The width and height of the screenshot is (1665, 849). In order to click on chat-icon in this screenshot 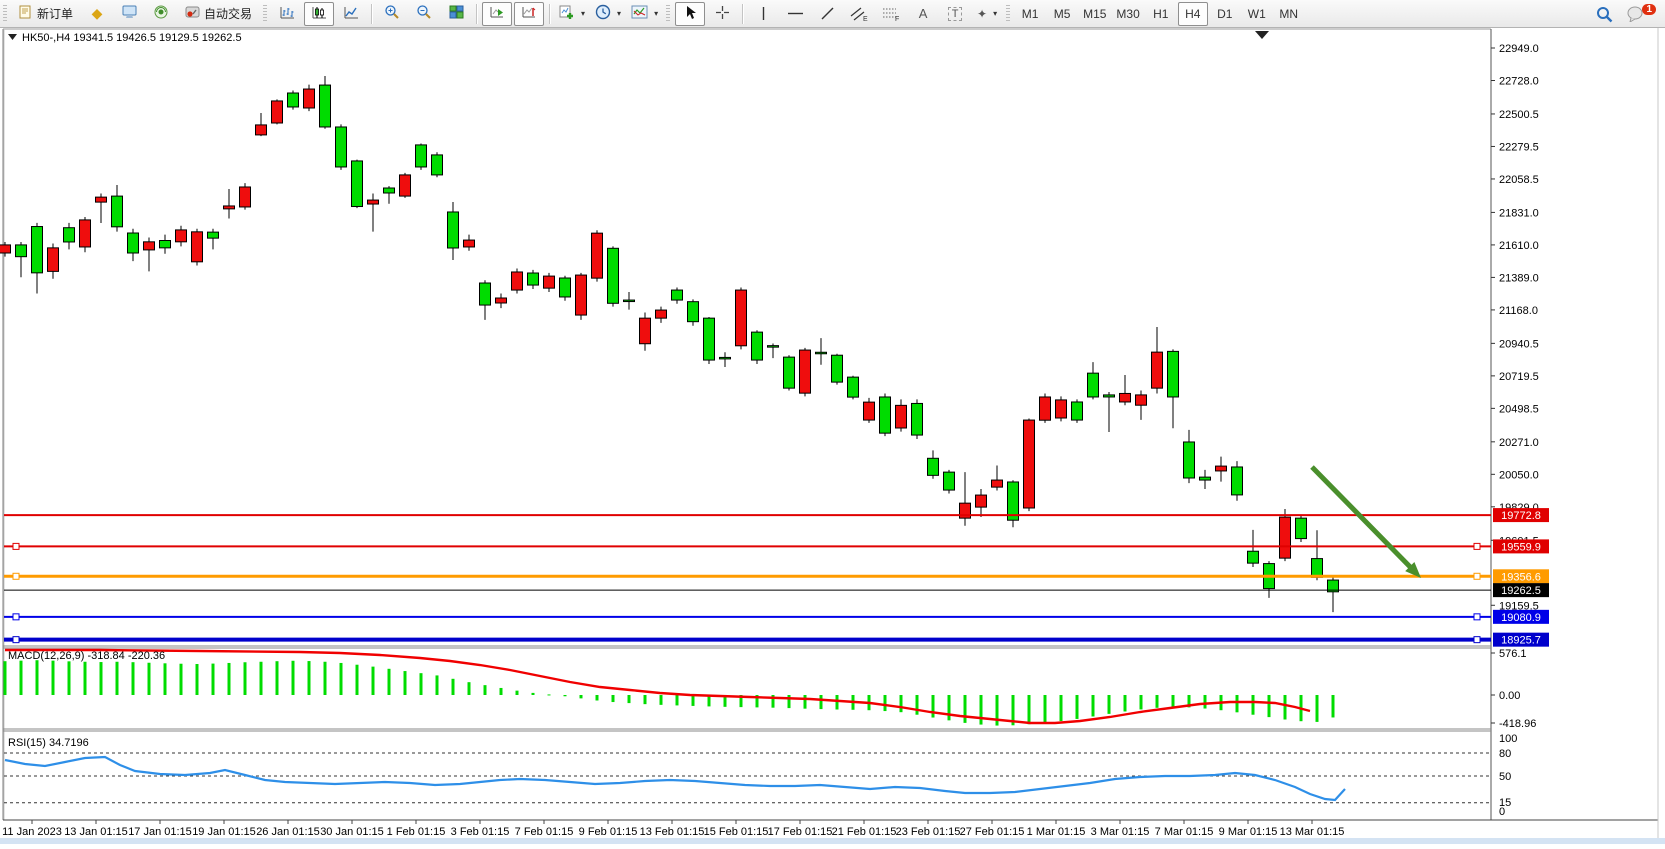, I will do `click(1635, 14)`.